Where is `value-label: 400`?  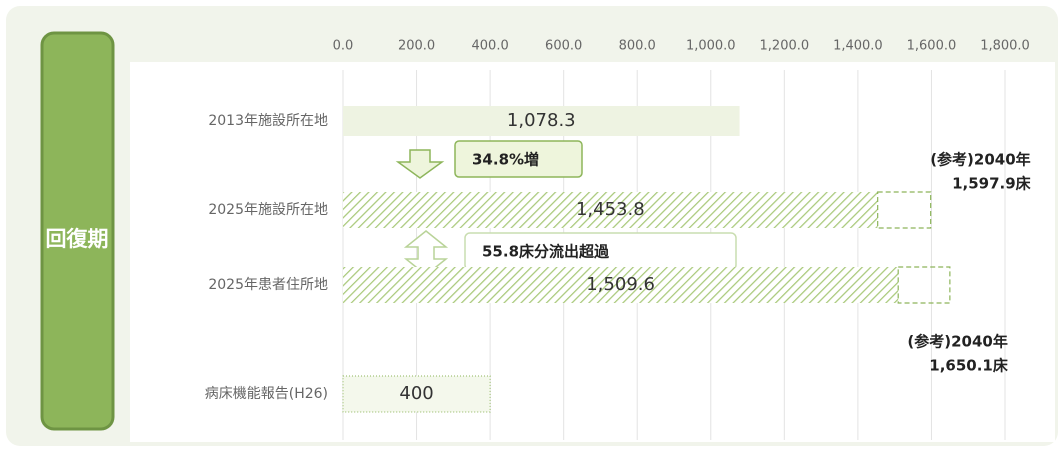
value-label: 400 is located at coordinates (416, 393).